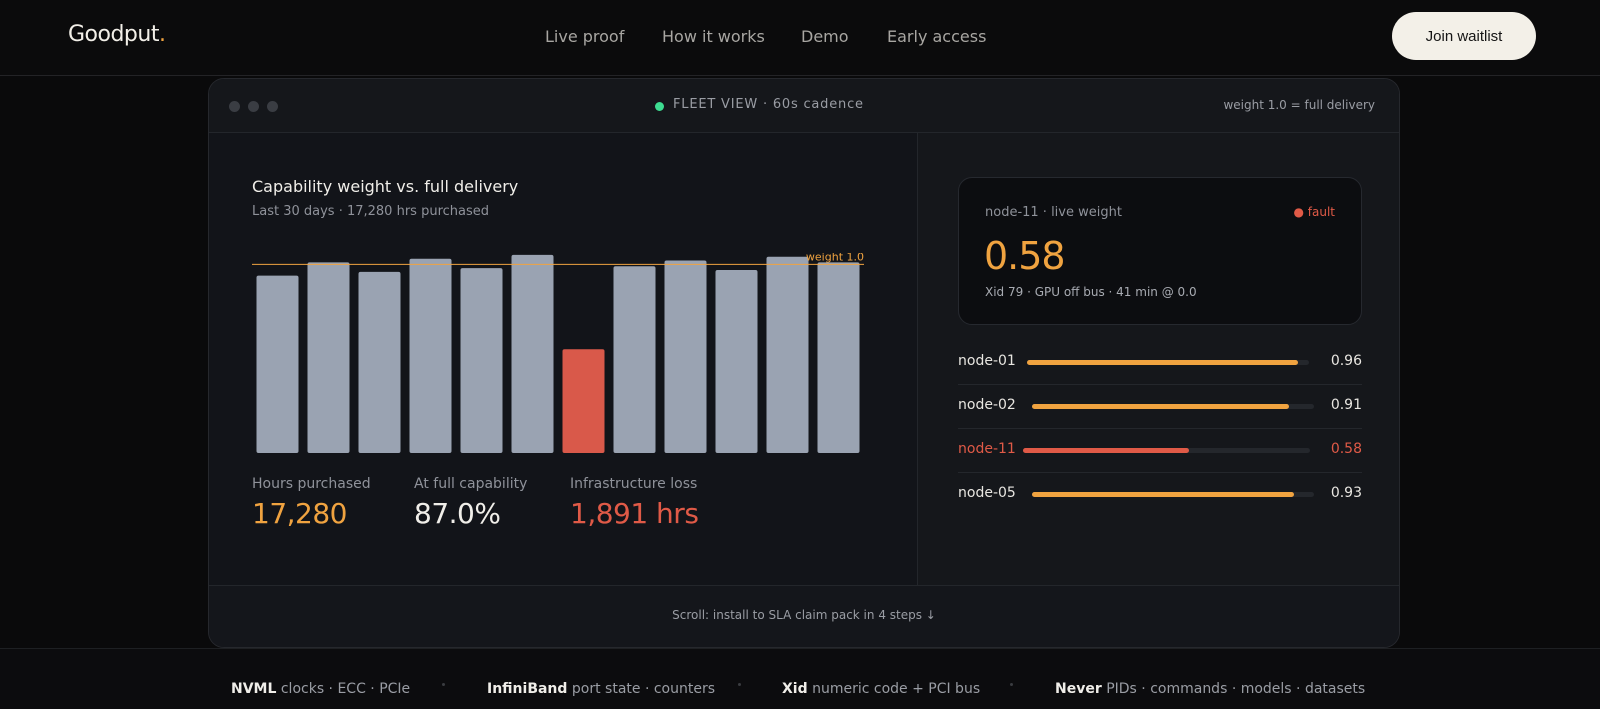  Describe the element at coordinates (768, 104) in the screenshot. I see `fleet-view-title: FLEET VIEW · 60s cadence` at that location.